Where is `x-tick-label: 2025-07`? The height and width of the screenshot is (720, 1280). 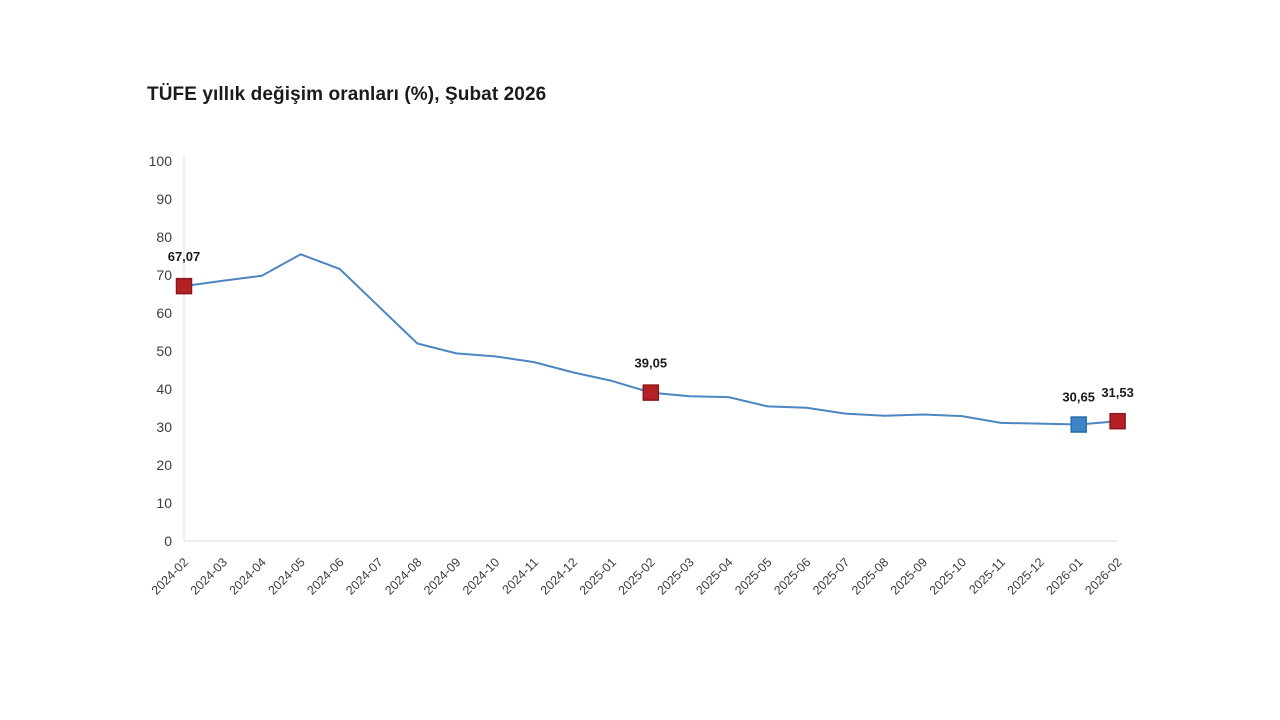 x-tick-label: 2025-07 is located at coordinates (831, 576).